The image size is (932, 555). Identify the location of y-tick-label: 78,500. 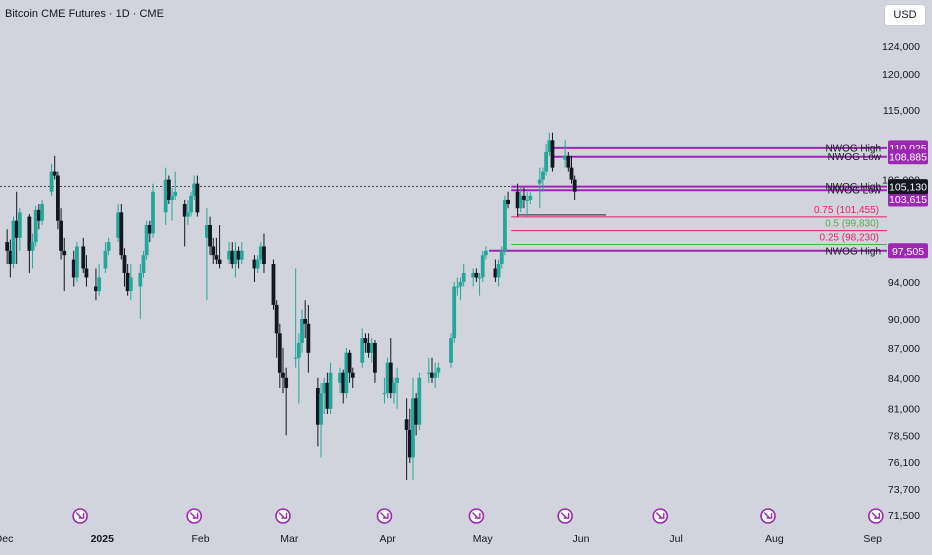
(904, 436).